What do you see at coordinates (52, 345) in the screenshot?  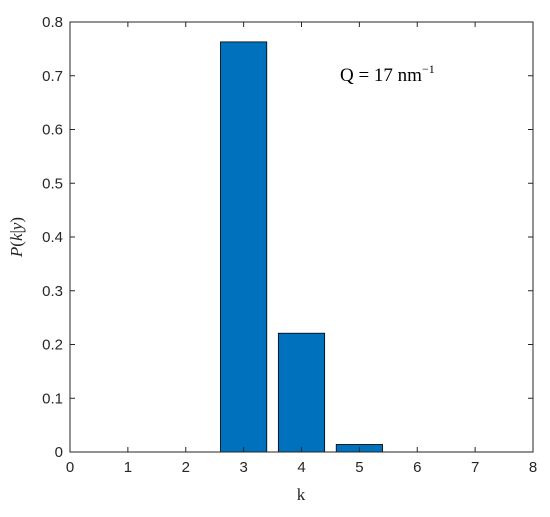 I see `y-tick-label: 0.2` at bounding box center [52, 345].